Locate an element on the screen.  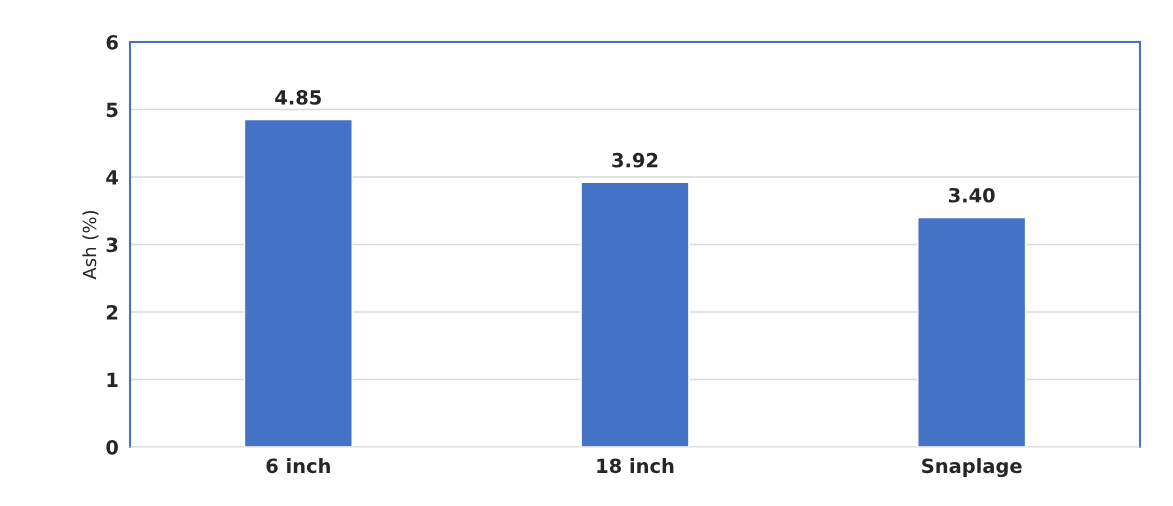
y-tick-label: 3 is located at coordinates (112, 245).